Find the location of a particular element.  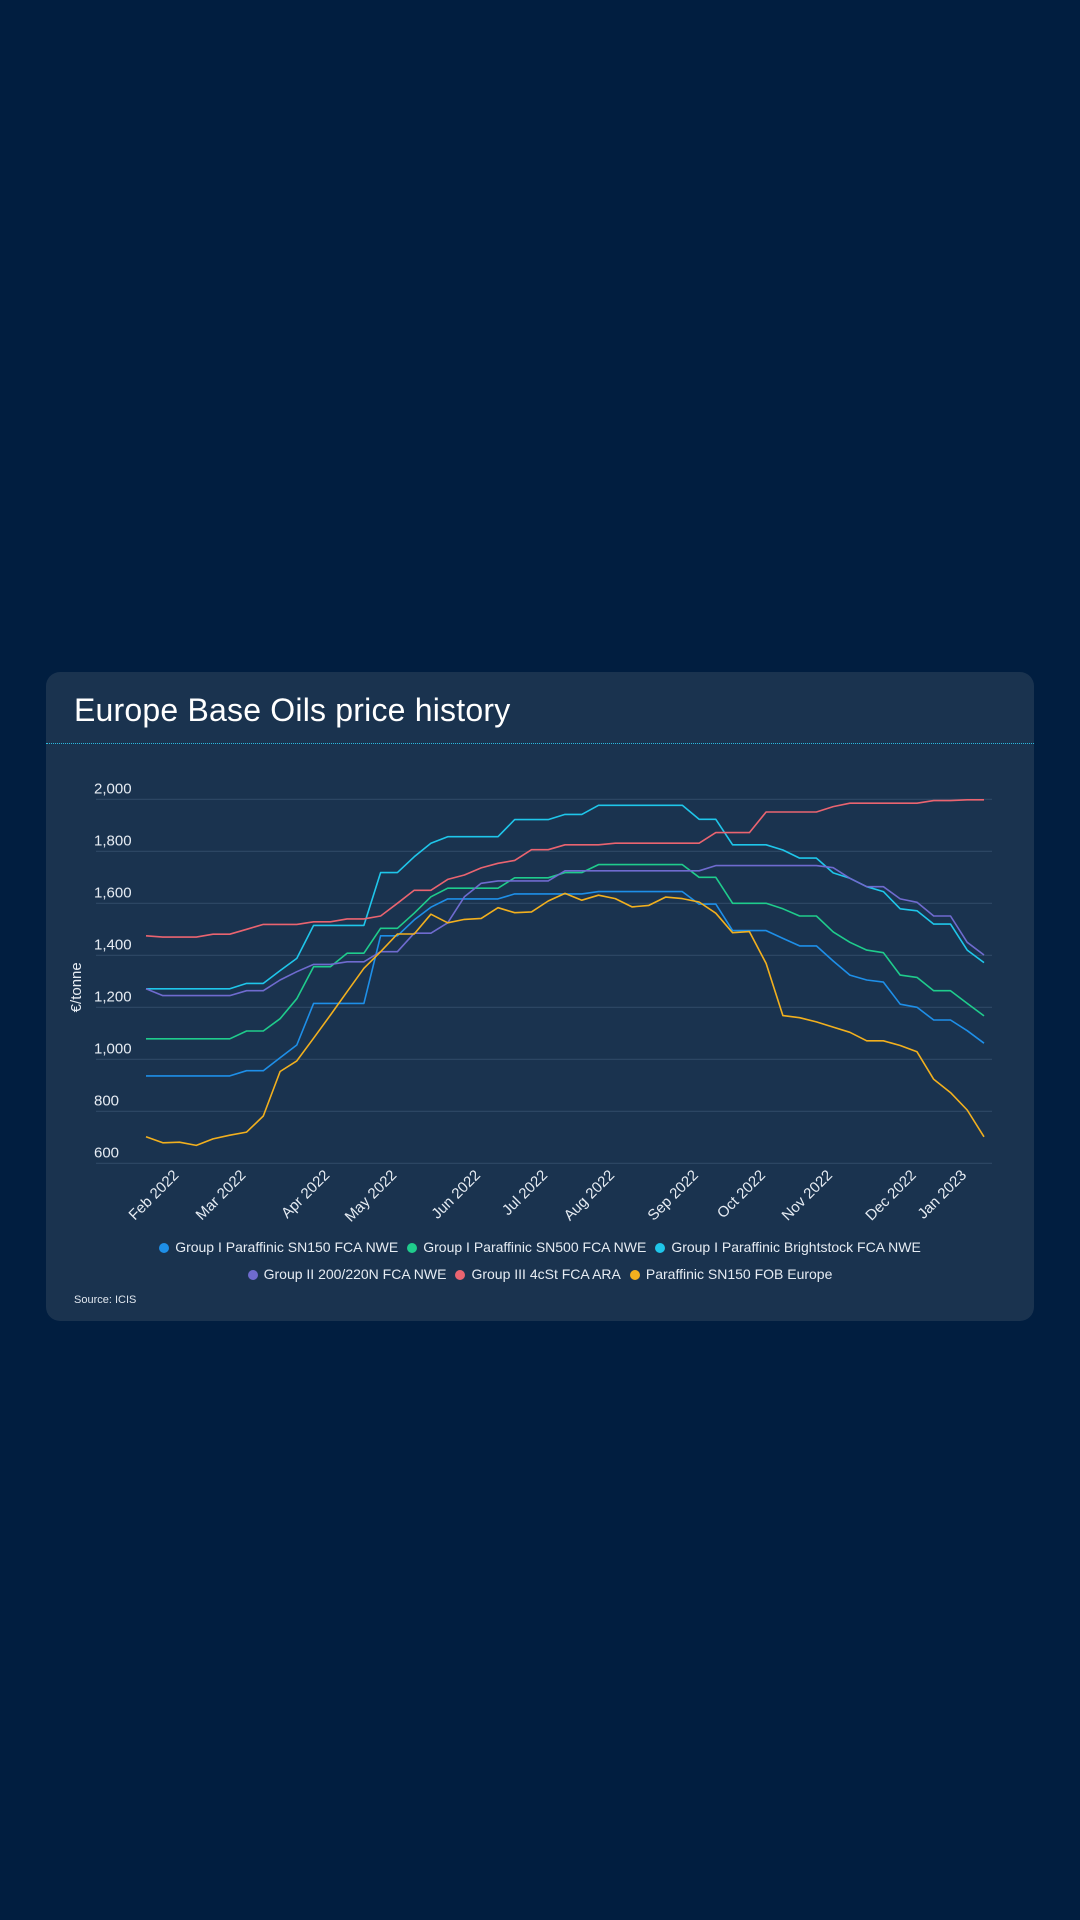

x-tick-label: Nov 2022 is located at coordinates (807, 1195).